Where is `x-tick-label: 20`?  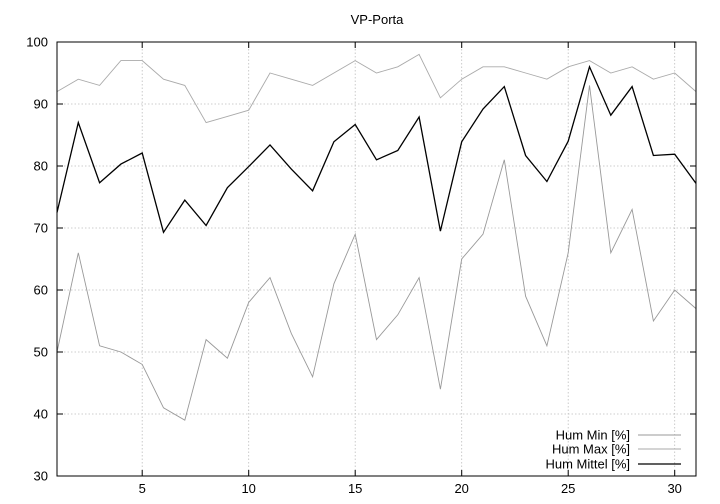 x-tick-label: 20 is located at coordinates (461, 488).